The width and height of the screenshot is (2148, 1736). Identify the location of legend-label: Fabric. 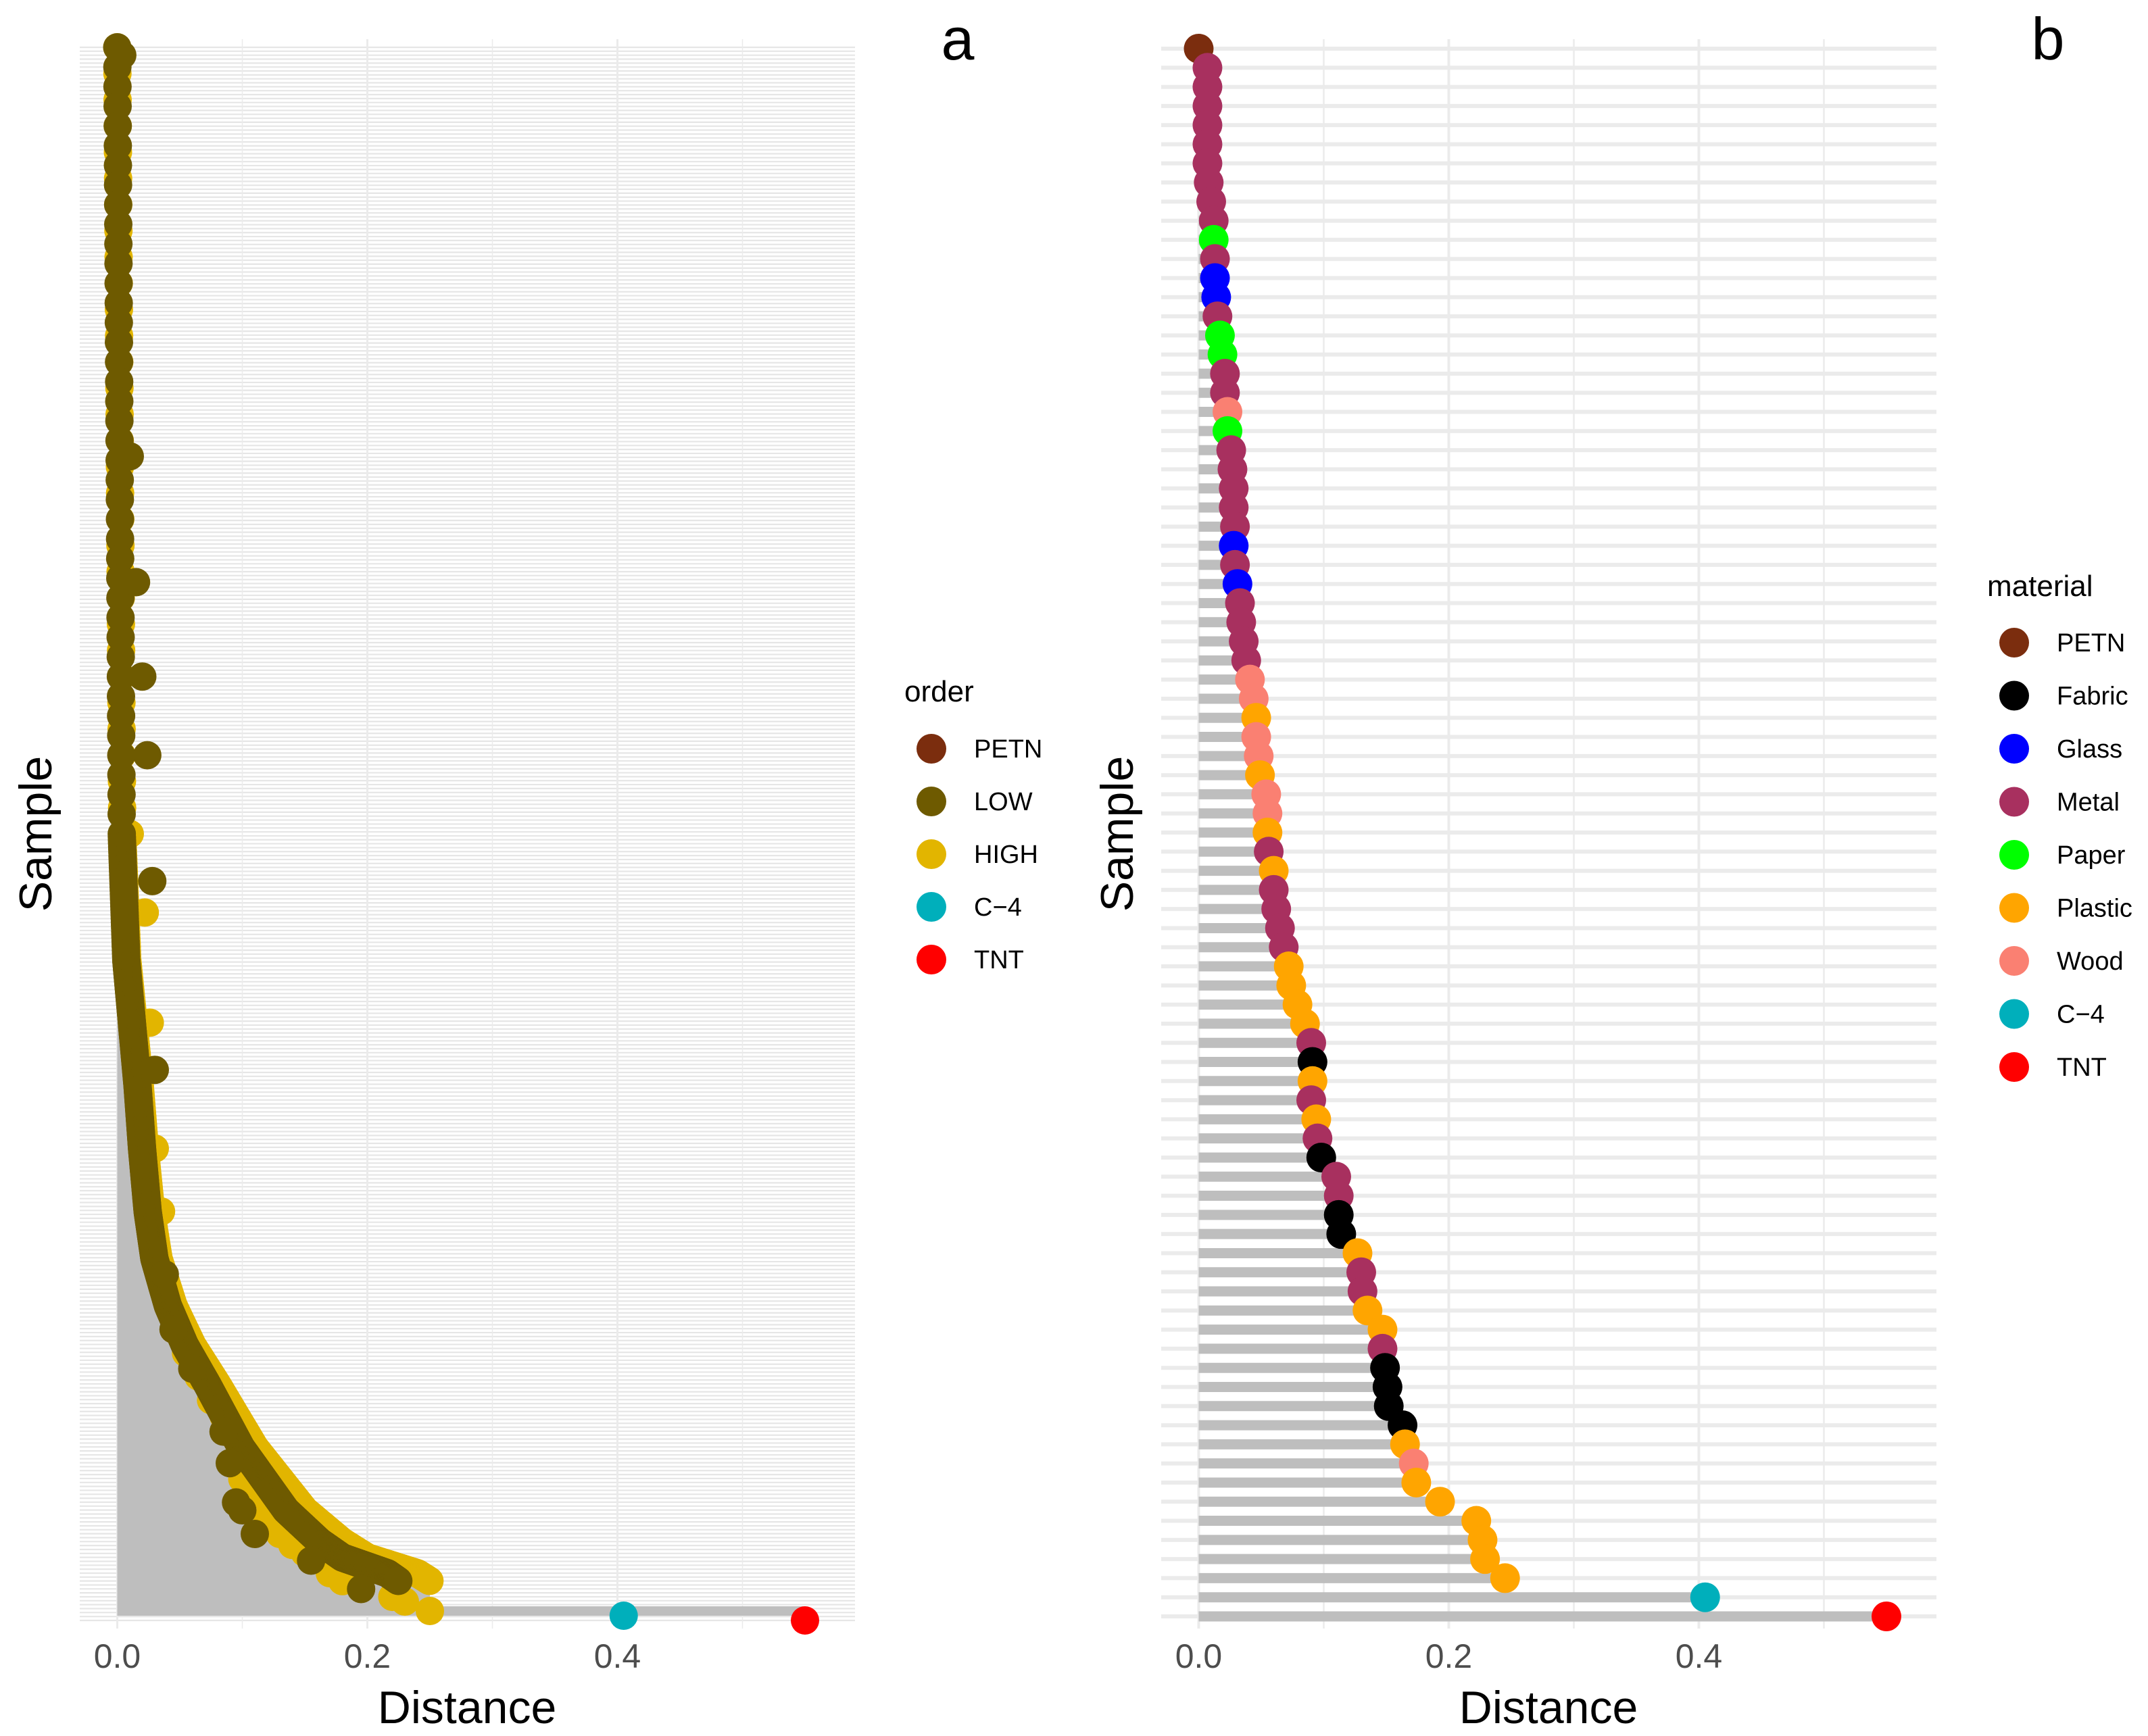
(2092, 697).